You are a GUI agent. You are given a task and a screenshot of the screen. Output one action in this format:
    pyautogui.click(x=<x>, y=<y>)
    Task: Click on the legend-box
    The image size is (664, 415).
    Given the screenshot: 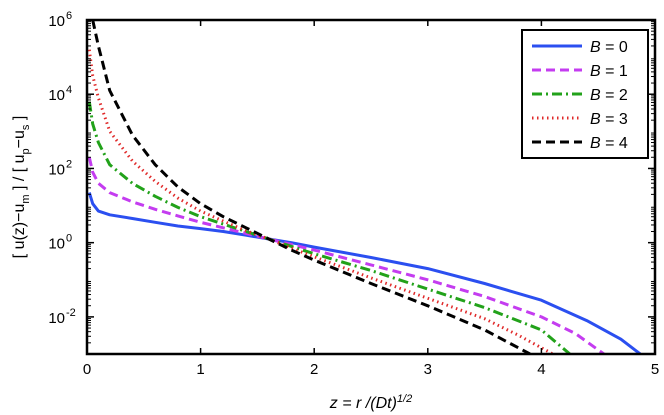 What is the action you would take?
    pyautogui.click(x=585, y=94)
    